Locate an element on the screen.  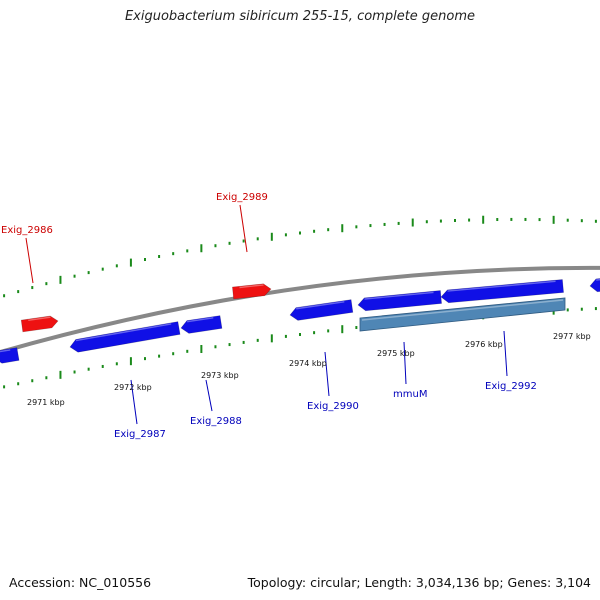
gene-label-mmum: mmuM is located at coordinates (410, 394).